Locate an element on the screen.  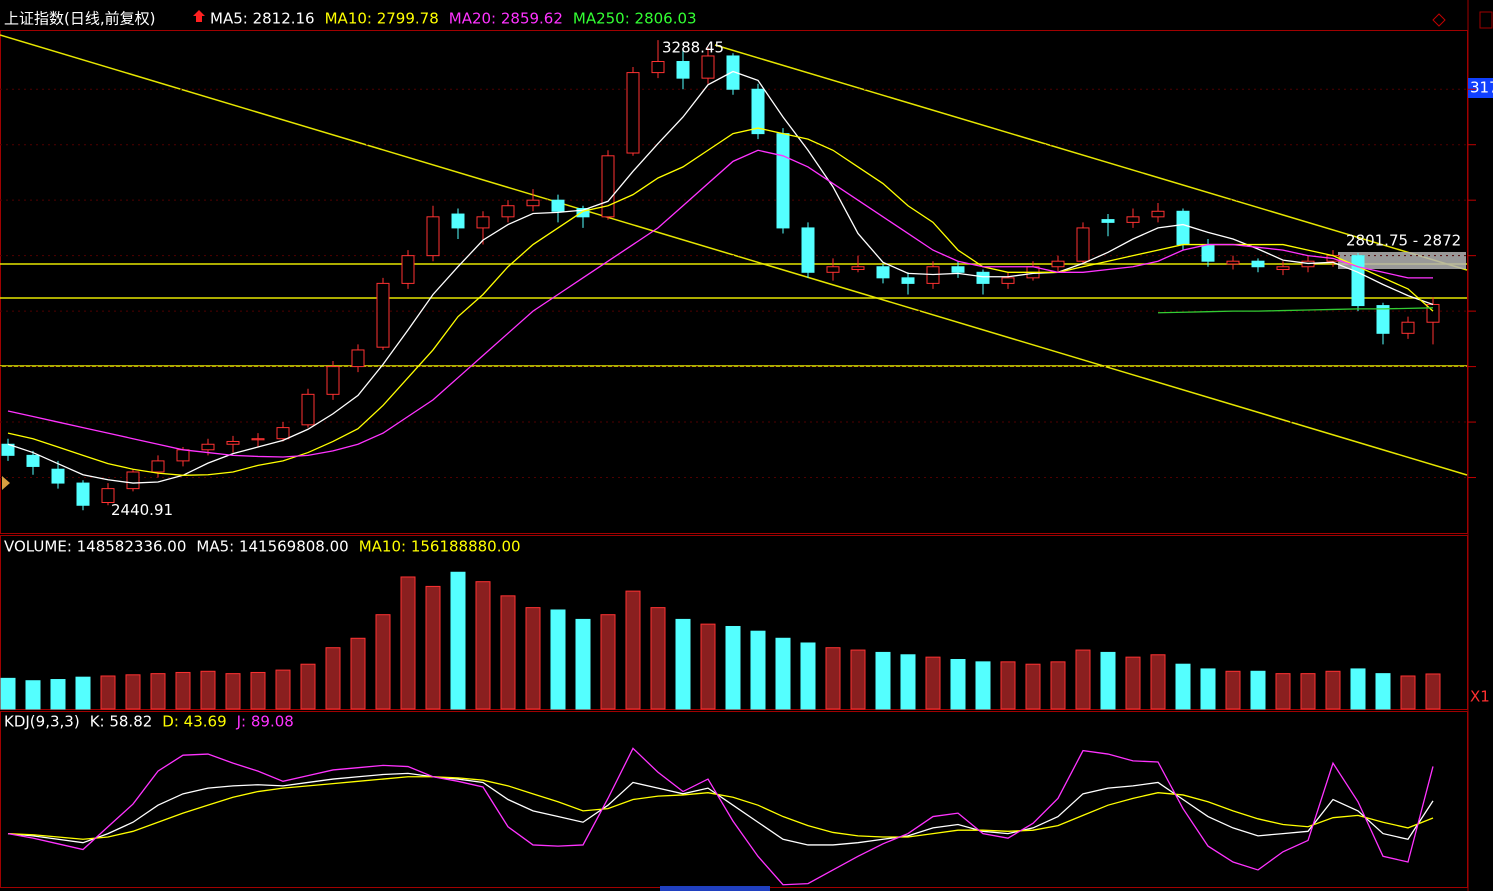
legend-entry: MA10: 156188880.00 is located at coordinates (440, 547).